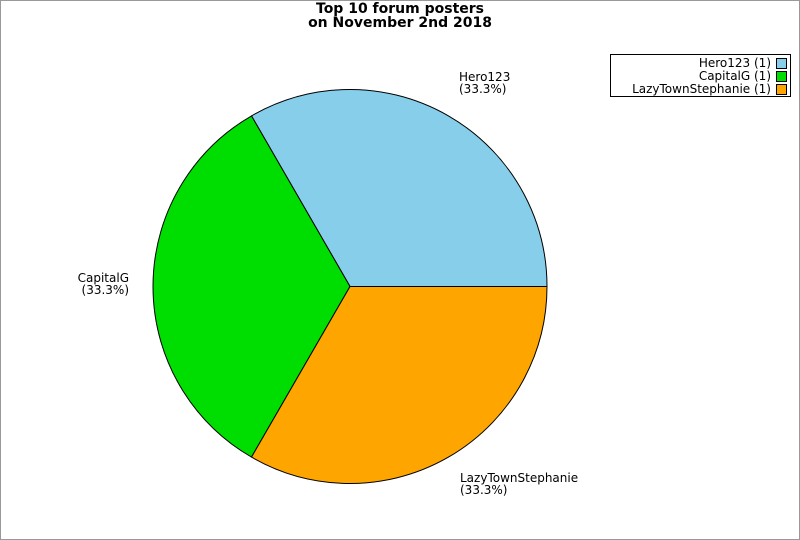 The width and height of the screenshot is (800, 540). Describe the element at coordinates (399, 188) in the screenshot. I see `pie-slice-hero123` at that location.